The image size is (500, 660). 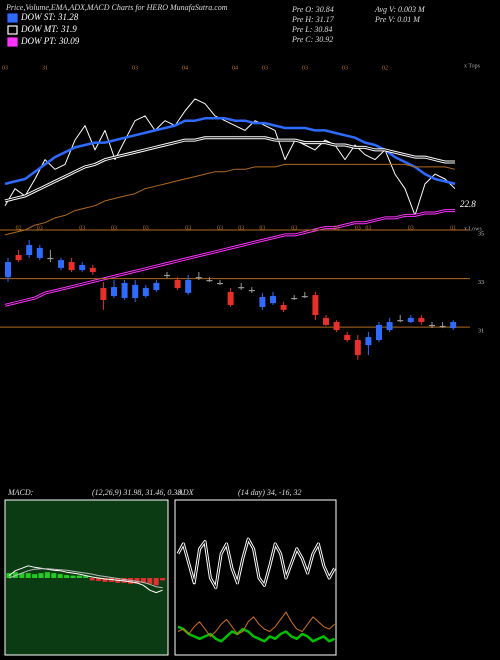 What do you see at coordinates (481, 234) in the screenshot?
I see `y-tick-label: 35` at bounding box center [481, 234].